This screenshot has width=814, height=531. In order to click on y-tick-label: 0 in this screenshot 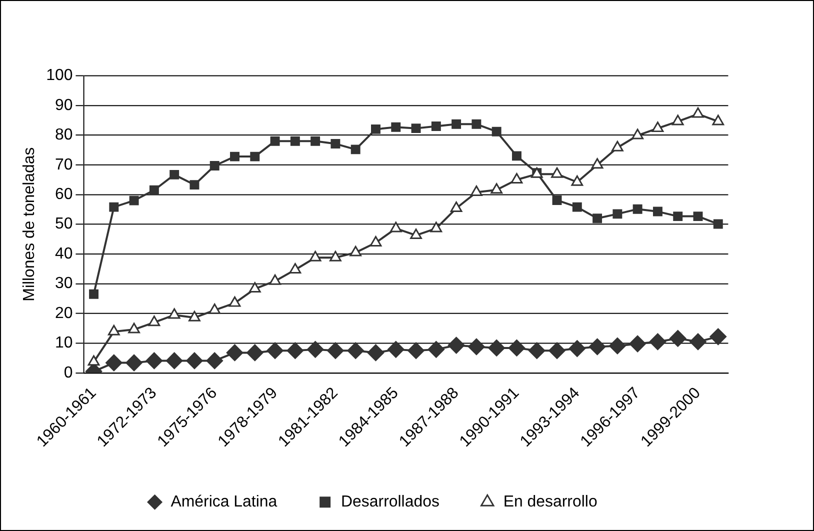, I will do `click(68, 373)`.